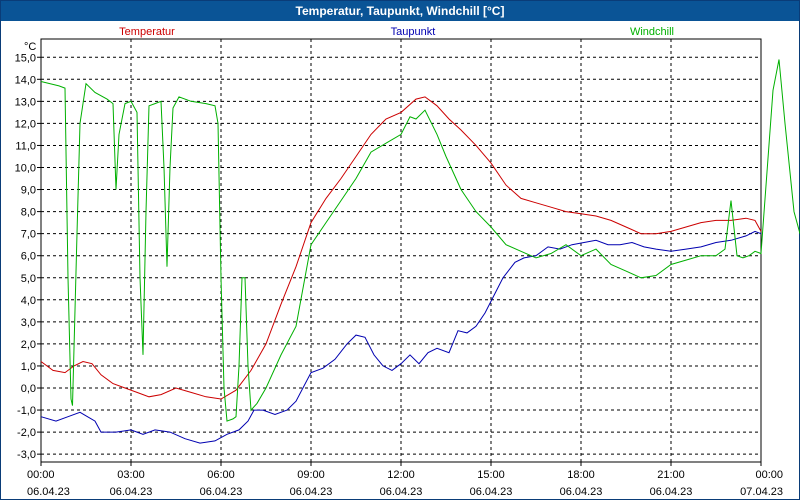 Image resolution: width=800 pixels, height=500 pixels. What do you see at coordinates (491, 475) in the screenshot?
I see `x-tick-time: 15:00` at bounding box center [491, 475].